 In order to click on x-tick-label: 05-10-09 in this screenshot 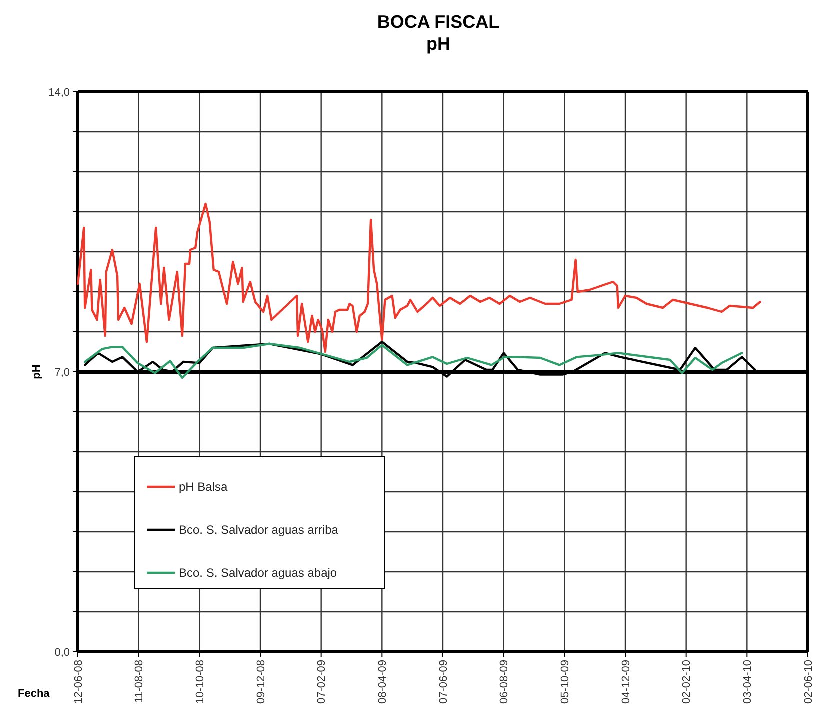, I will do `click(566, 682)`.